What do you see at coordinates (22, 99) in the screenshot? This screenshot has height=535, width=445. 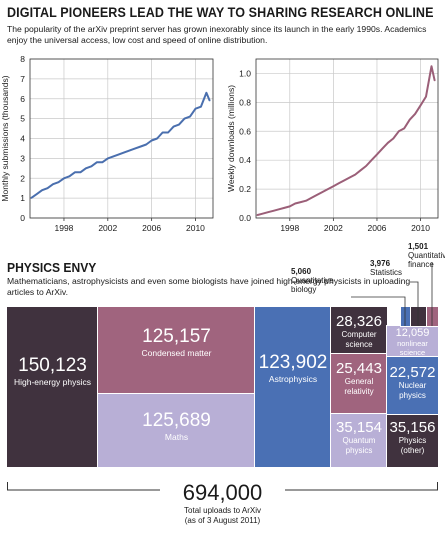 I see `y-tick-label: 6` at bounding box center [22, 99].